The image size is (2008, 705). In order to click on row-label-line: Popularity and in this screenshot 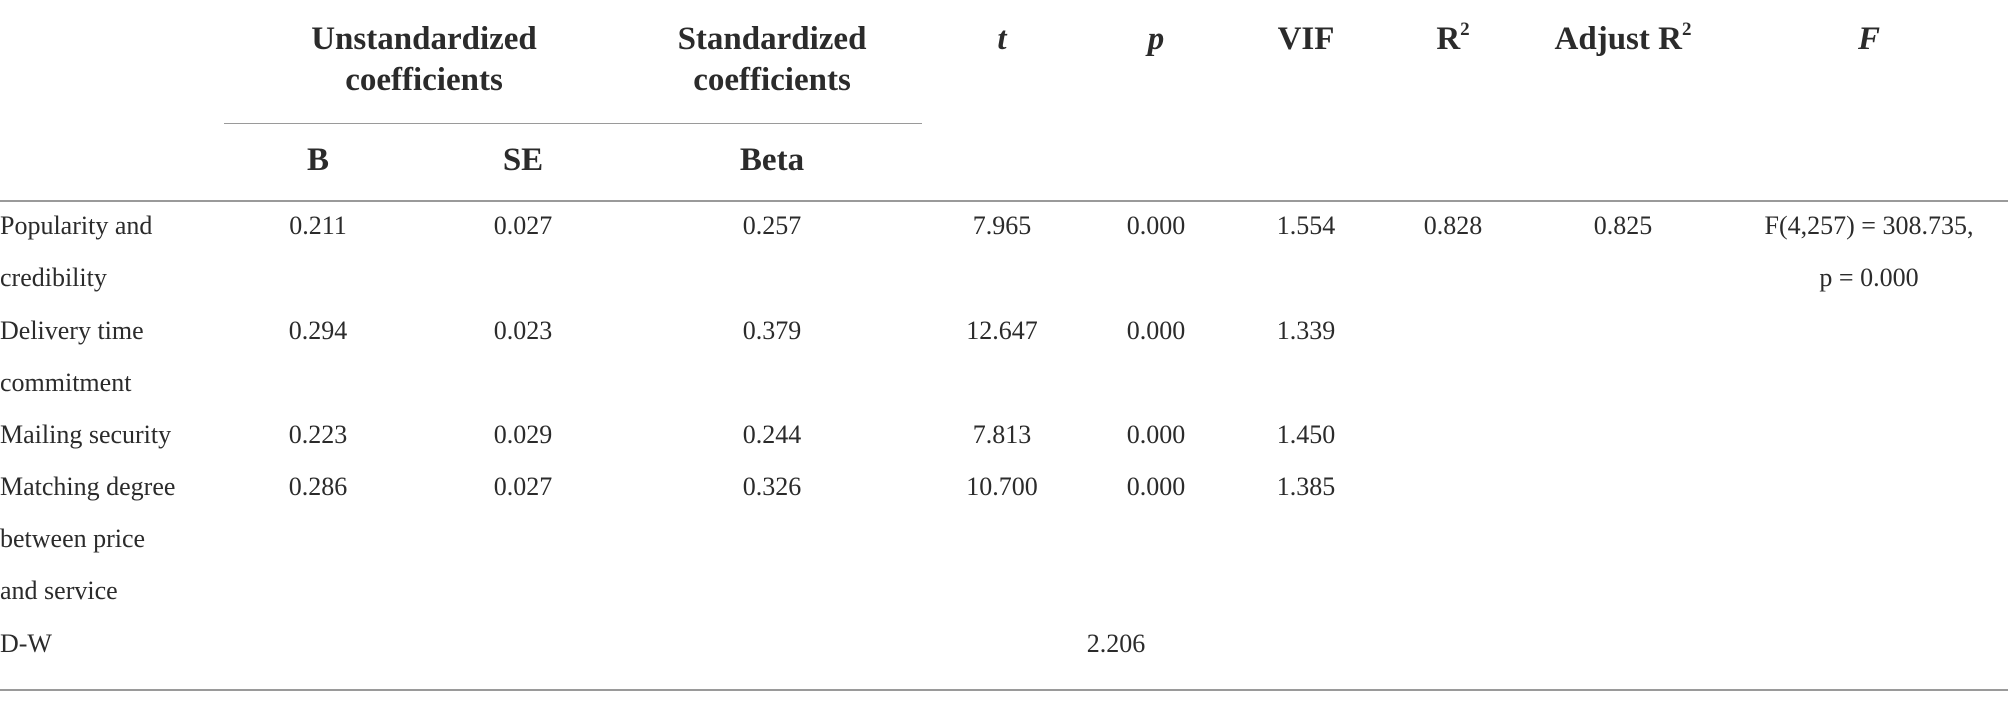, I will do `click(76, 225)`.